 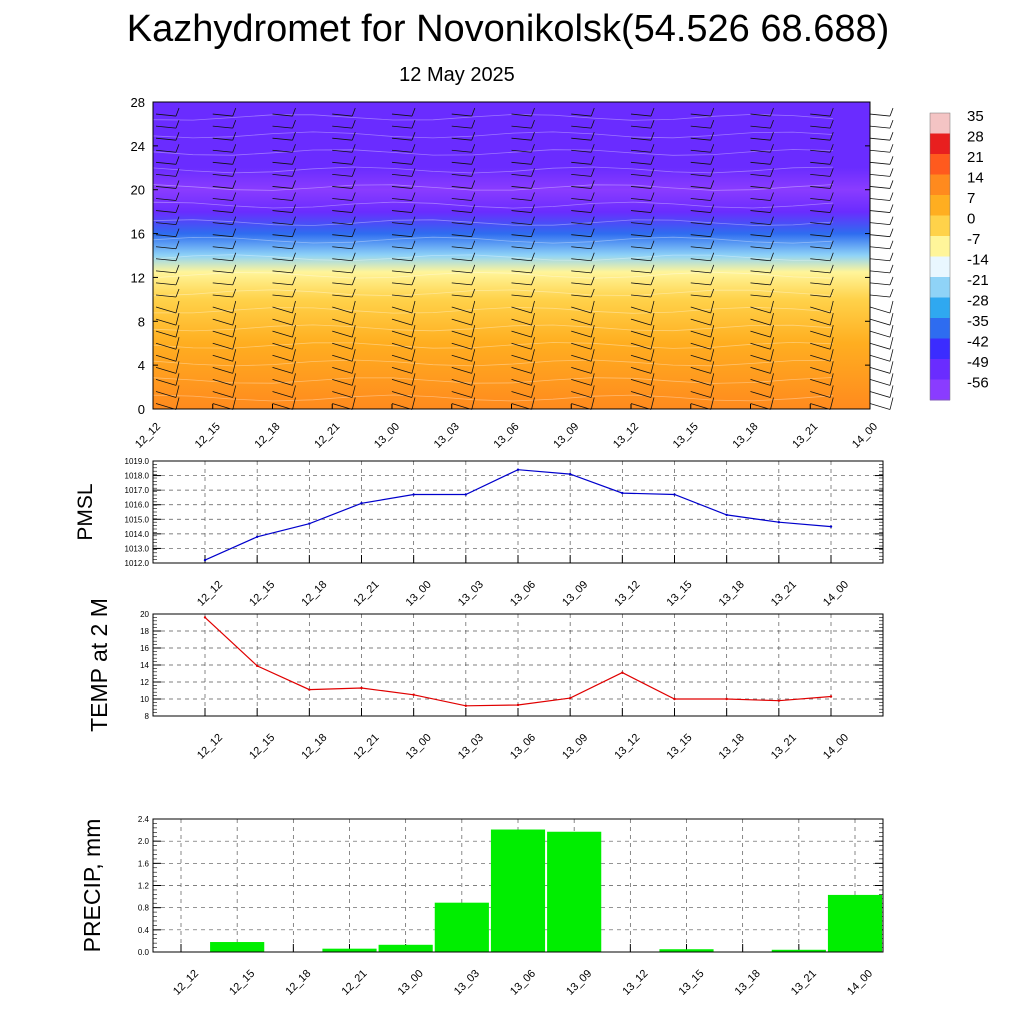 I want to click on y-tick-label: 0.0, so click(x=144, y=952).